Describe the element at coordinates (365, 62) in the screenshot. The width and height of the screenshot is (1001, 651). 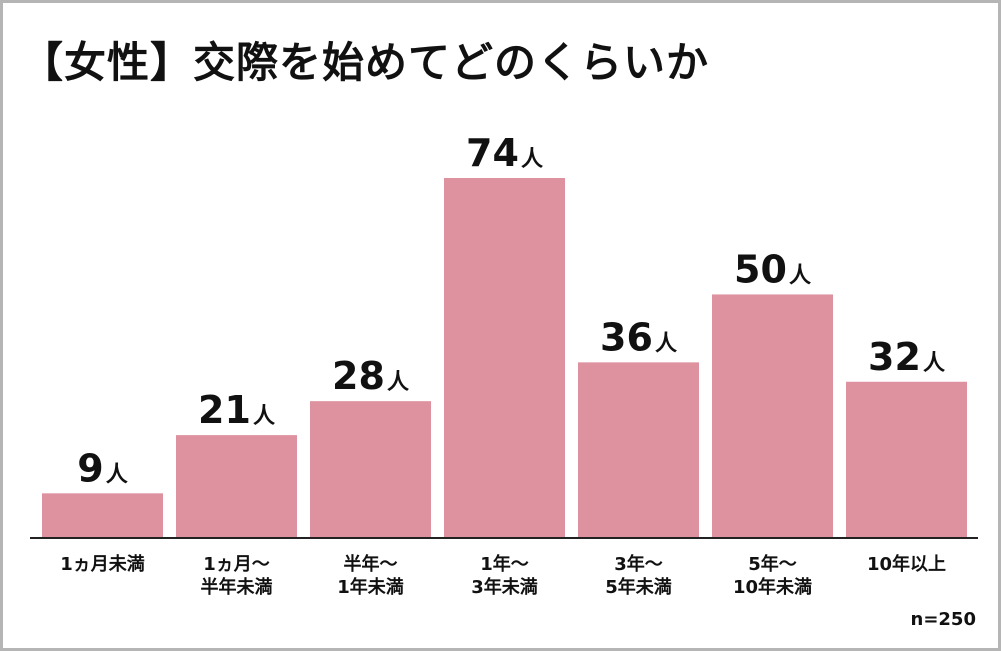
I see `chart-title: 【女性】交際を始めてどのくらいか` at that location.